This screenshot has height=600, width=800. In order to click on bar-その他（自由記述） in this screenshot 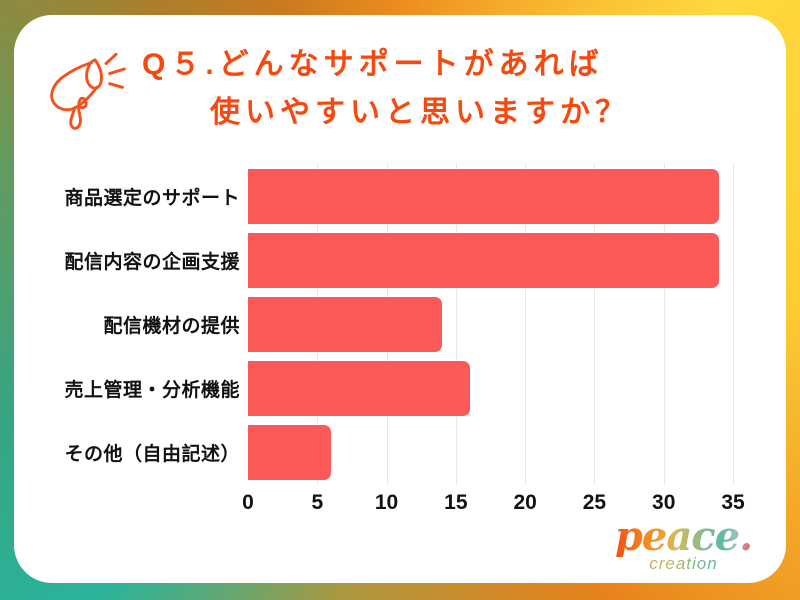, I will do `click(290, 452)`.